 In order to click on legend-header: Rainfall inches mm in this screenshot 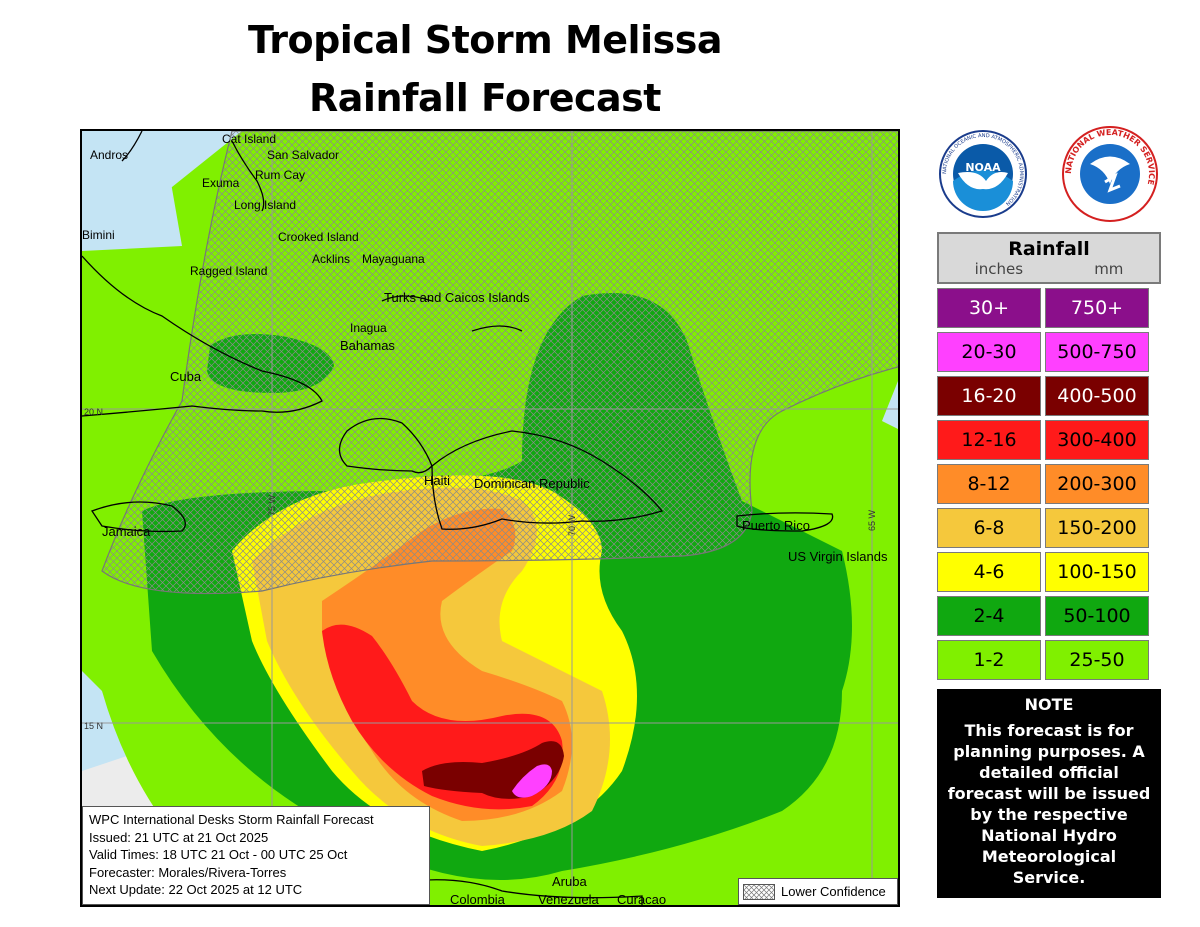, I will do `click(1049, 258)`.